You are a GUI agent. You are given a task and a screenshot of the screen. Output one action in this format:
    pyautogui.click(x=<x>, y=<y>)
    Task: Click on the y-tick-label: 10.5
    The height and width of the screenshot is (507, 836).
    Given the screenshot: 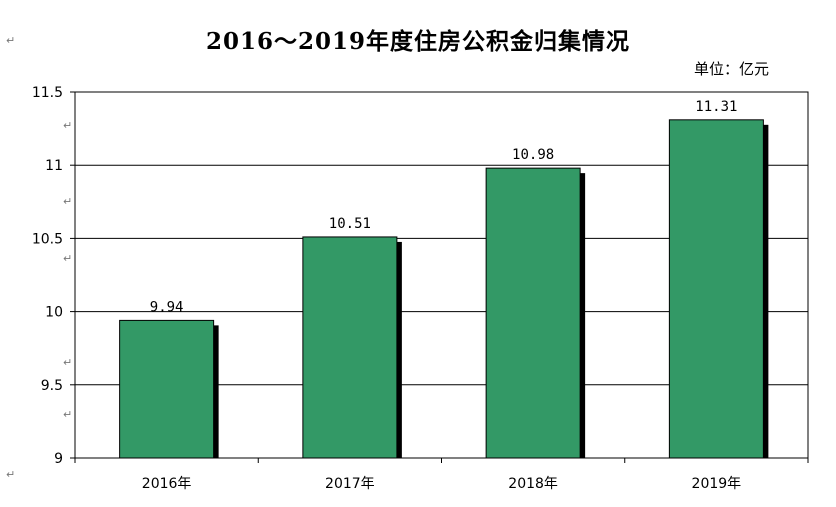 What is the action you would take?
    pyautogui.click(x=47, y=239)
    